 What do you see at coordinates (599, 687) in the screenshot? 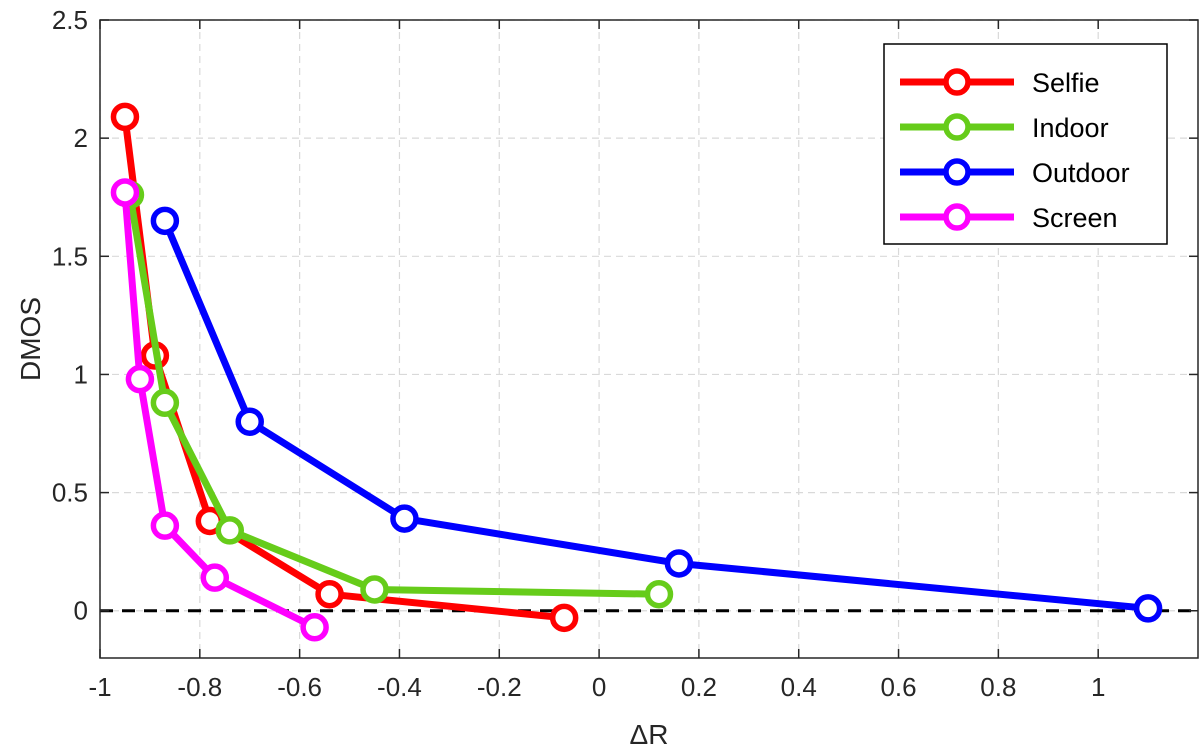
I see `x-tick-label: 0` at bounding box center [599, 687].